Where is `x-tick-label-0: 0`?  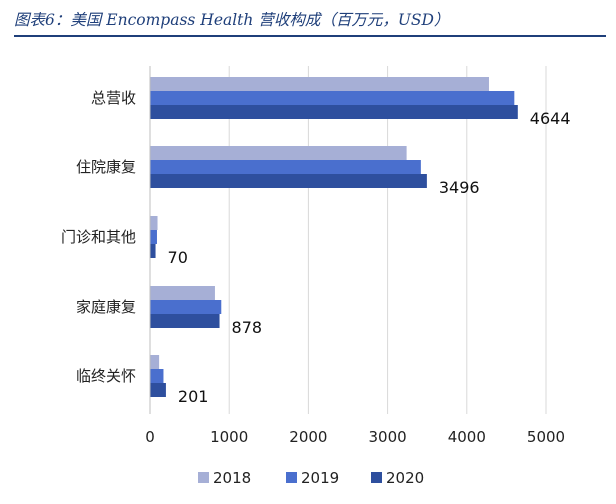 x-tick-label-0: 0 is located at coordinates (150, 437).